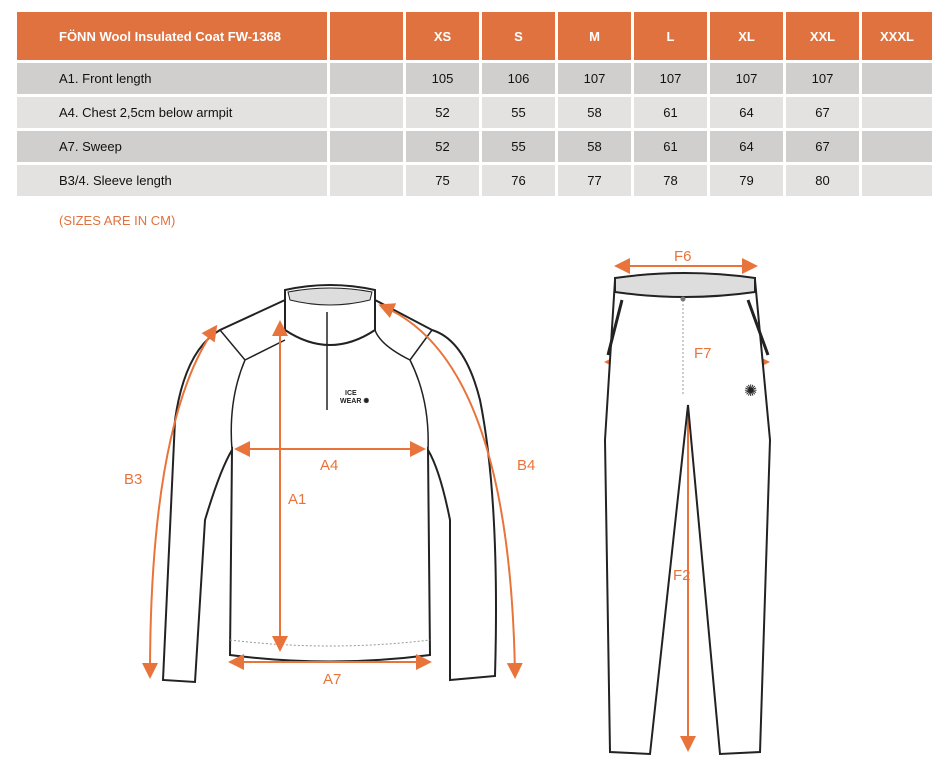 The width and height of the screenshot is (948, 782). Describe the element at coordinates (822, 36) in the screenshot. I see `size-header: XXL` at that location.